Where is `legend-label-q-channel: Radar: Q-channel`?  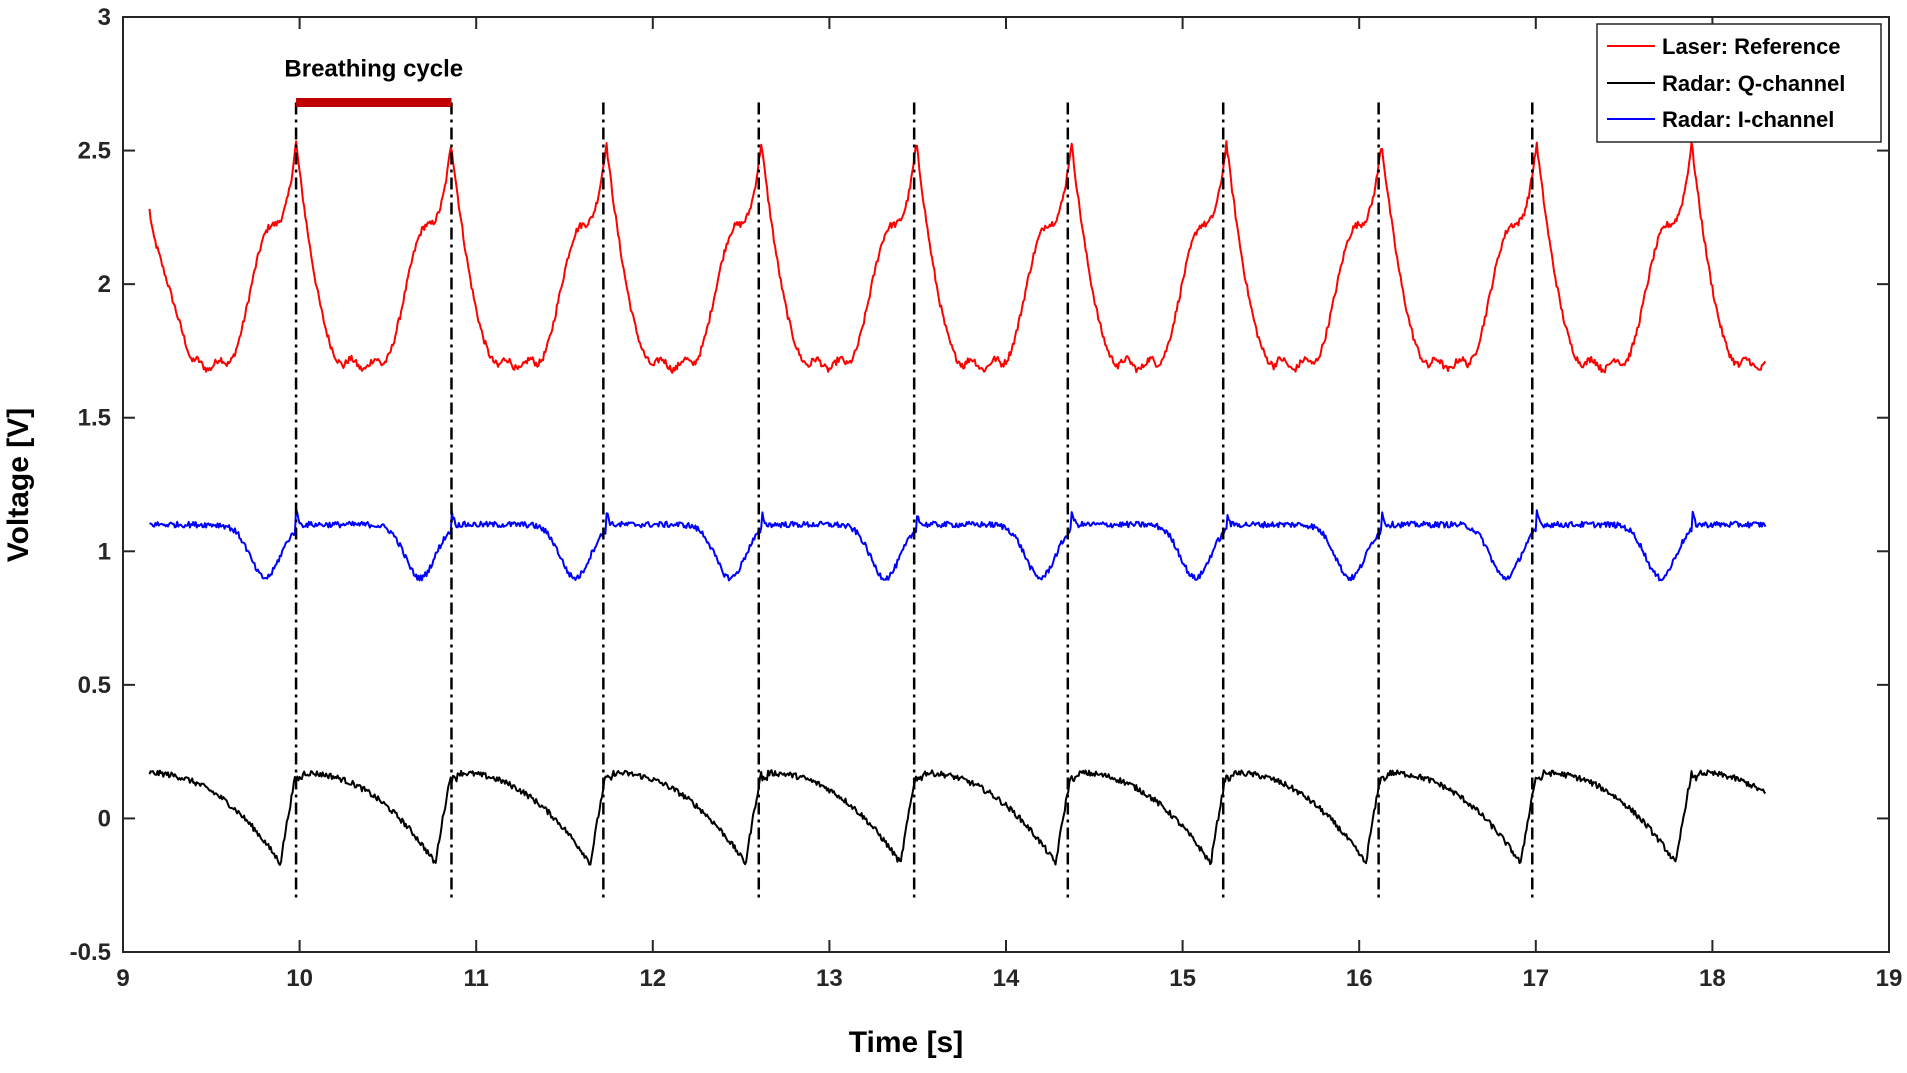
legend-label-q-channel: Radar: Q-channel is located at coordinates (1753, 83).